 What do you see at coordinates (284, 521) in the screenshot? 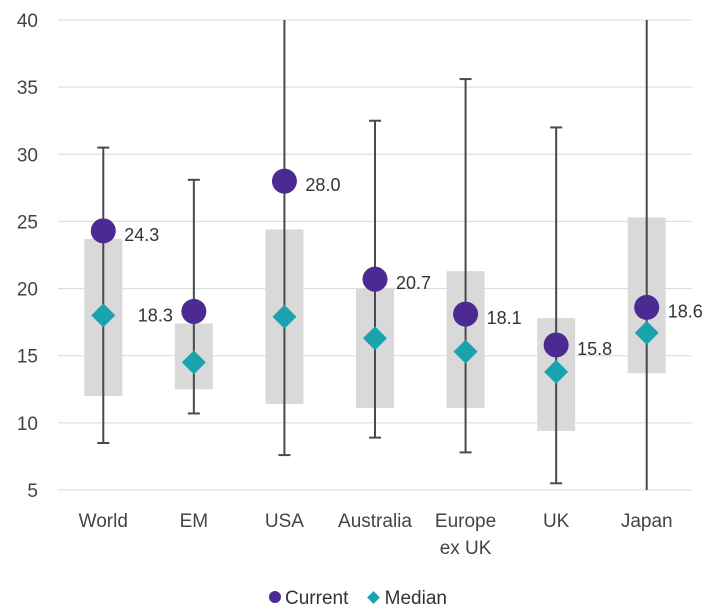
I see `category-label: USA` at bounding box center [284, 521].